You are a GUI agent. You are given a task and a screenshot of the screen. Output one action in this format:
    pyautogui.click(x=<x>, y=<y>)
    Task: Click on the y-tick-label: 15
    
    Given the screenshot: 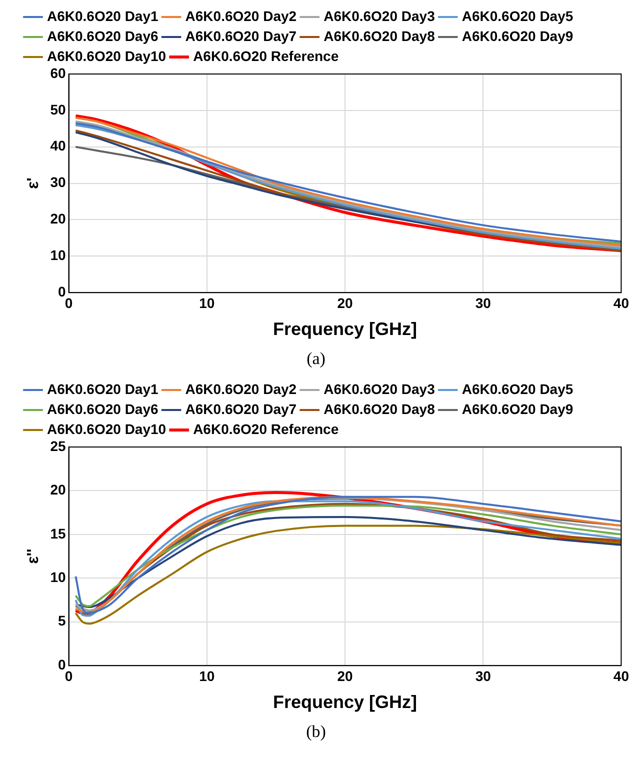 What is the action you would take?
    pyautogui.click(x=58, y=533)
    